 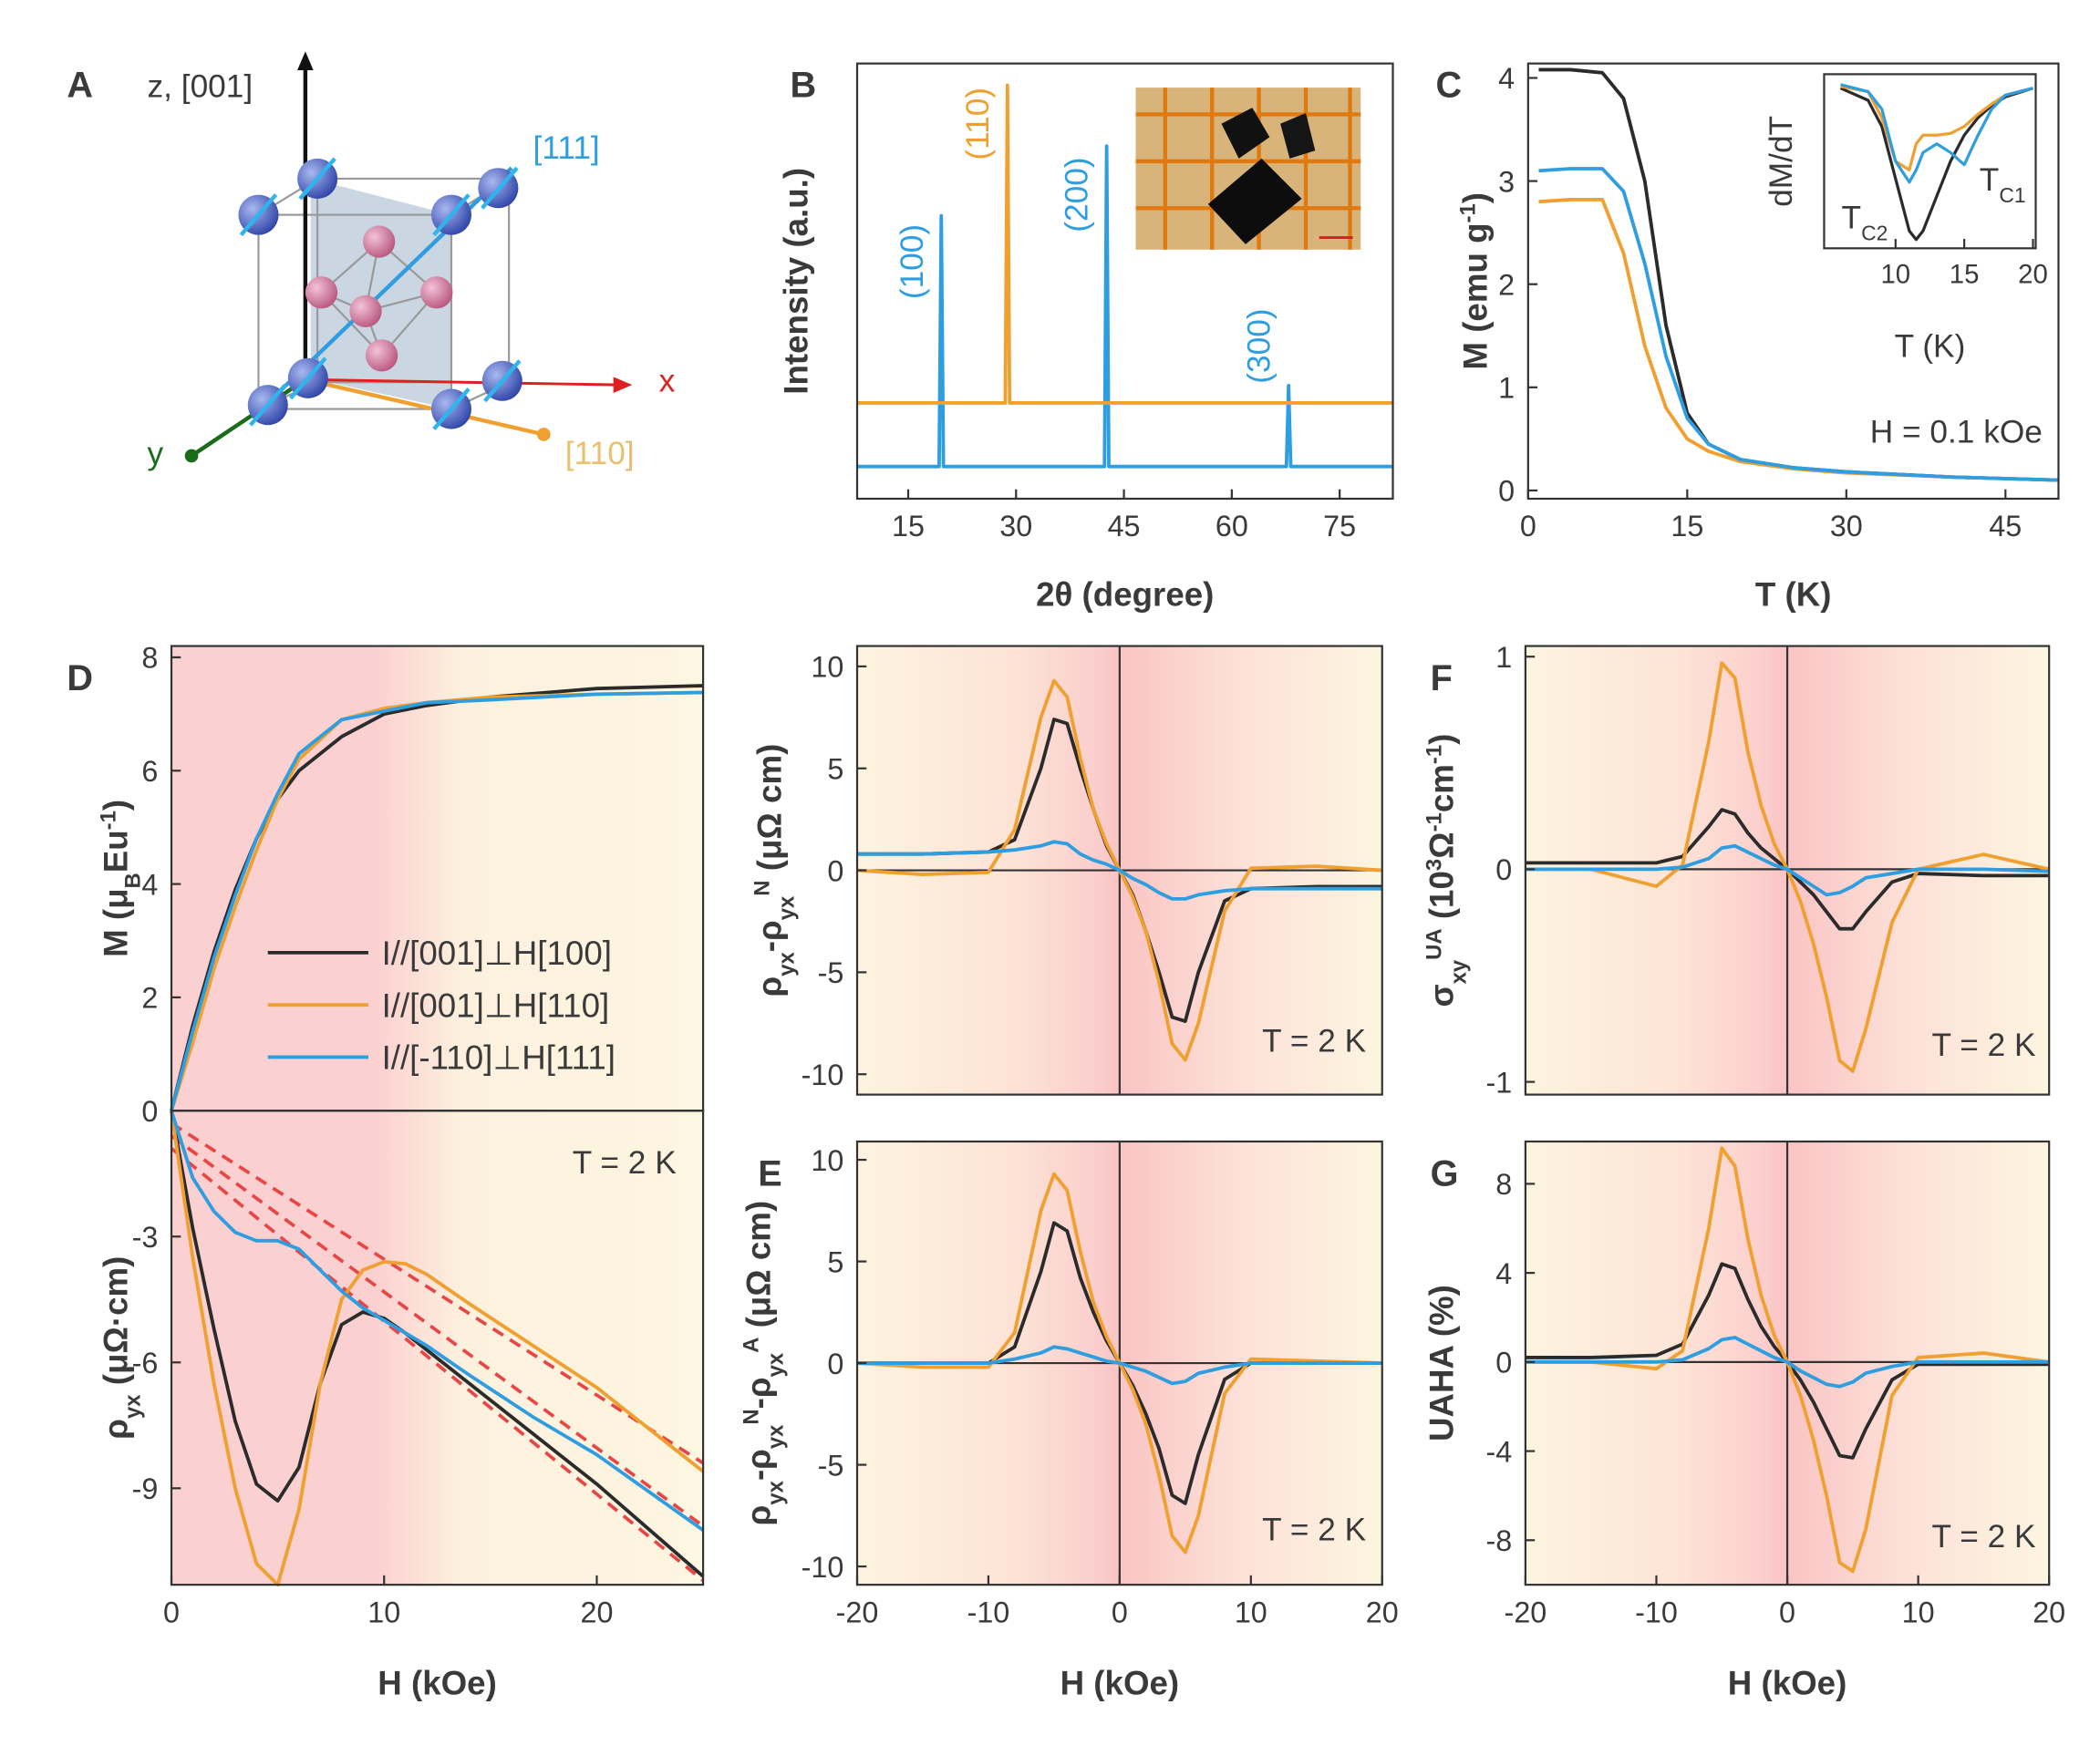 I want to click on y-tick-label: -6, so click(x=145, y=1363).